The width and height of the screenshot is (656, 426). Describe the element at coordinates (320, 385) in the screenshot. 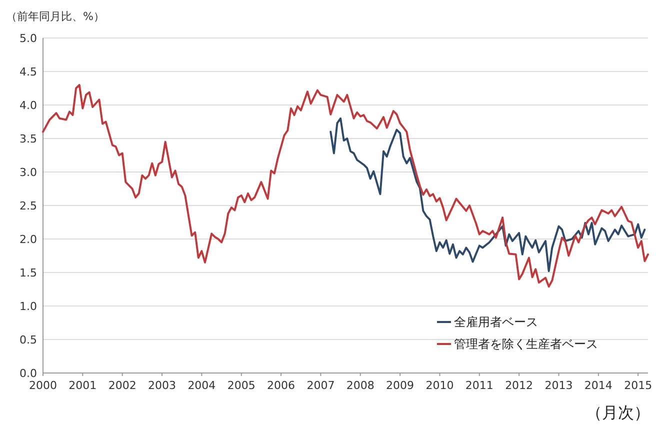

I see `x-tick-label: 2007` at that location.